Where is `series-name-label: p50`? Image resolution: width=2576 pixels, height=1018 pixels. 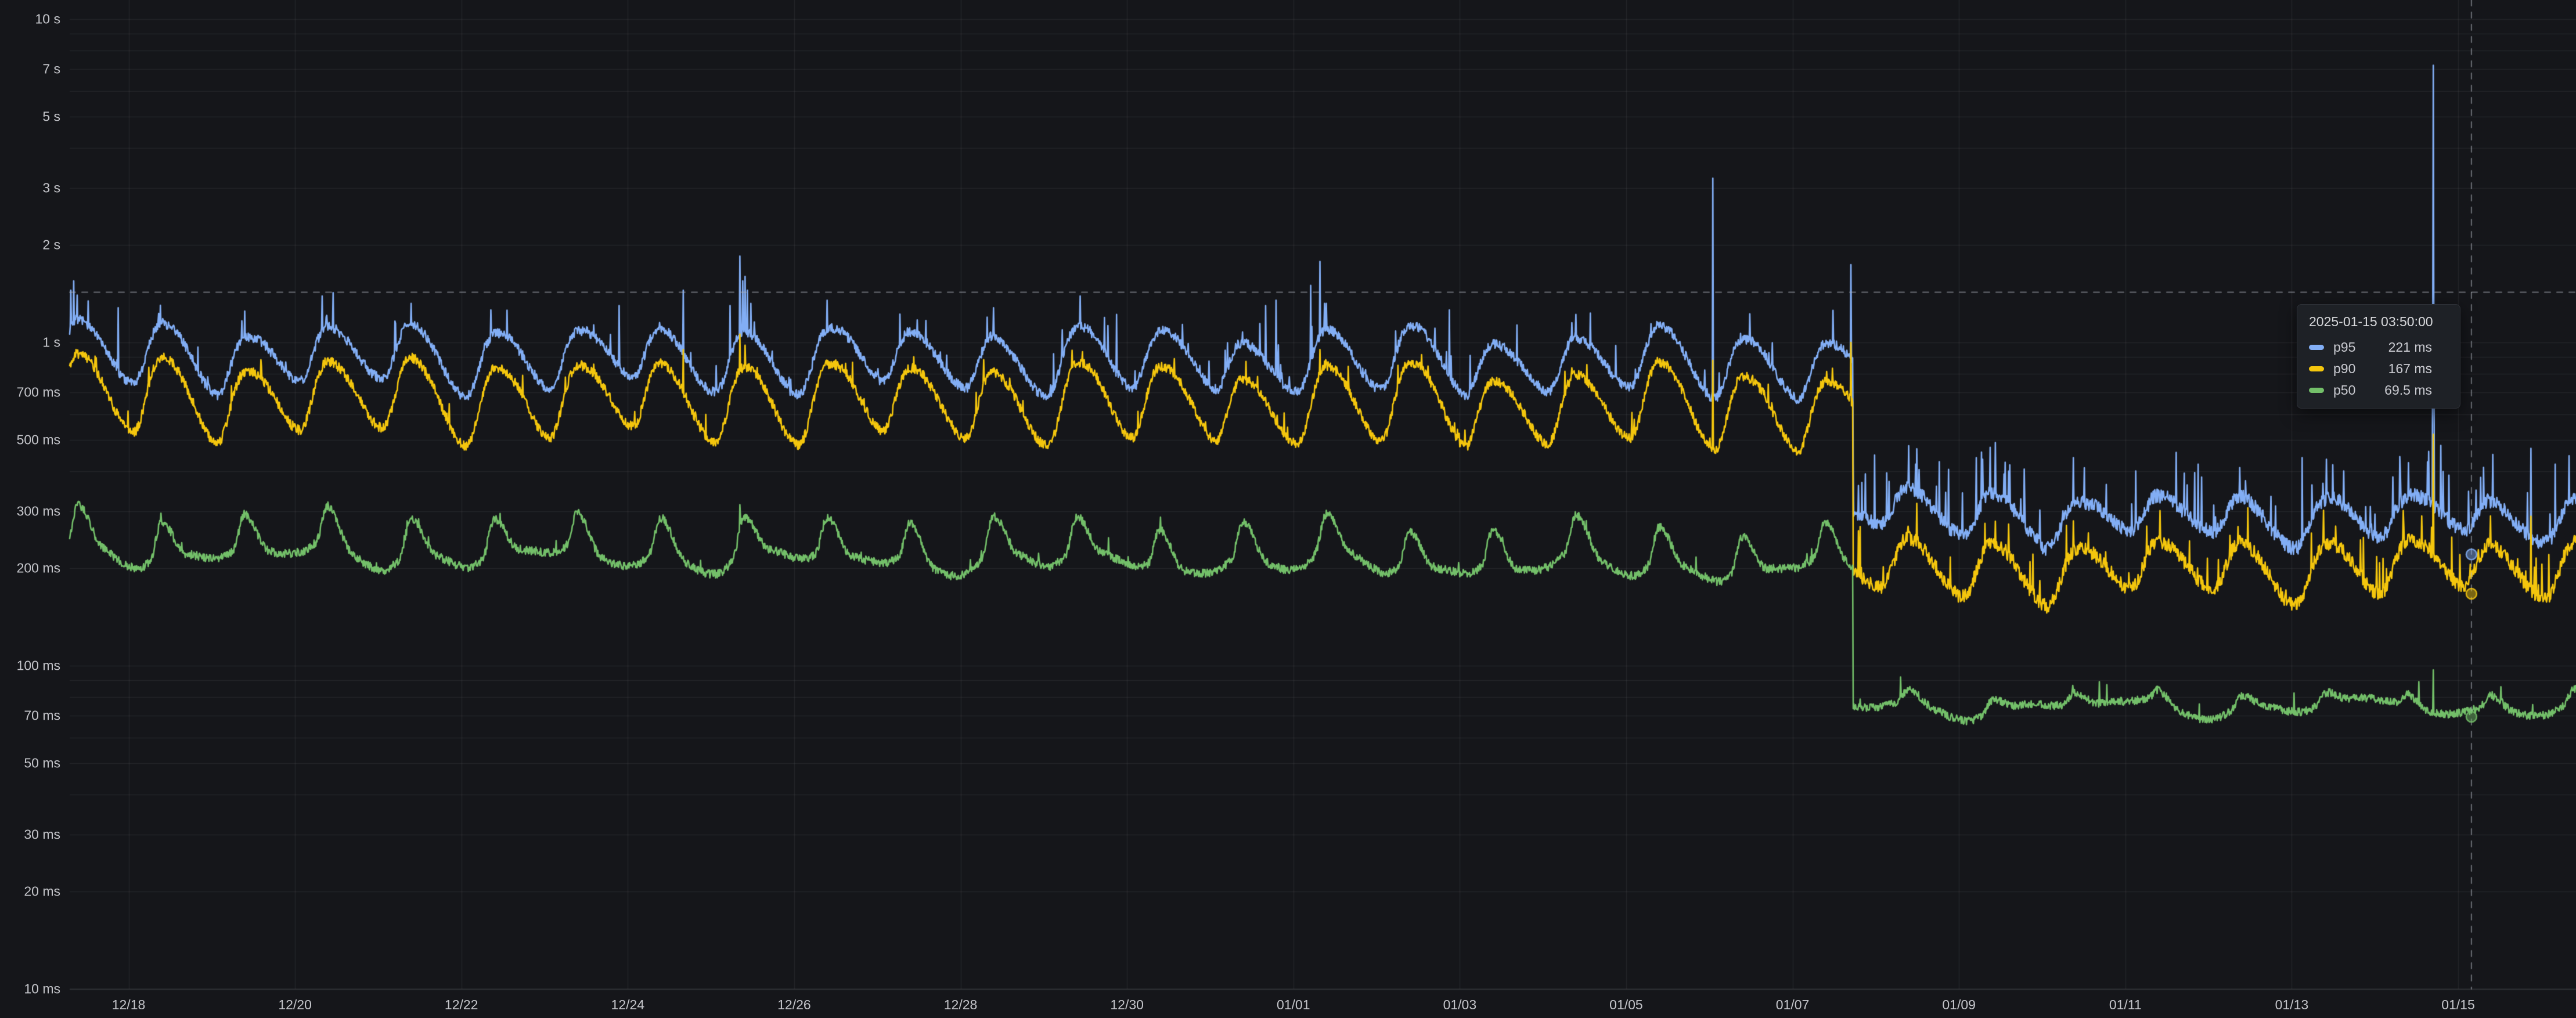
series-name-label: p50 is located at coordinates (2344, 390).